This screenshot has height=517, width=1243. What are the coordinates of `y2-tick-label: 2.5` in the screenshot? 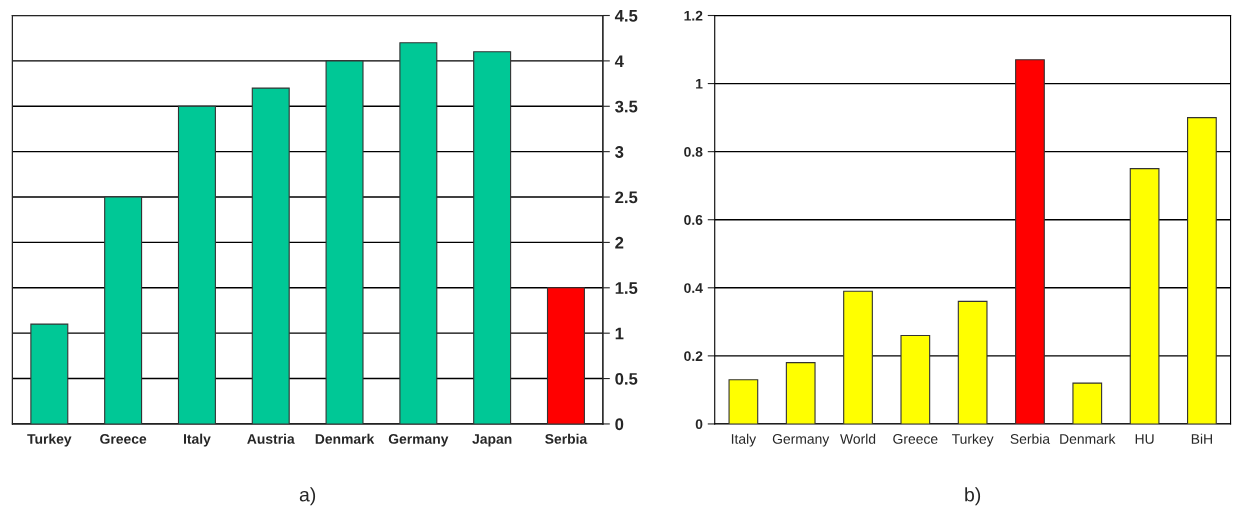 It's located at (626, 197).